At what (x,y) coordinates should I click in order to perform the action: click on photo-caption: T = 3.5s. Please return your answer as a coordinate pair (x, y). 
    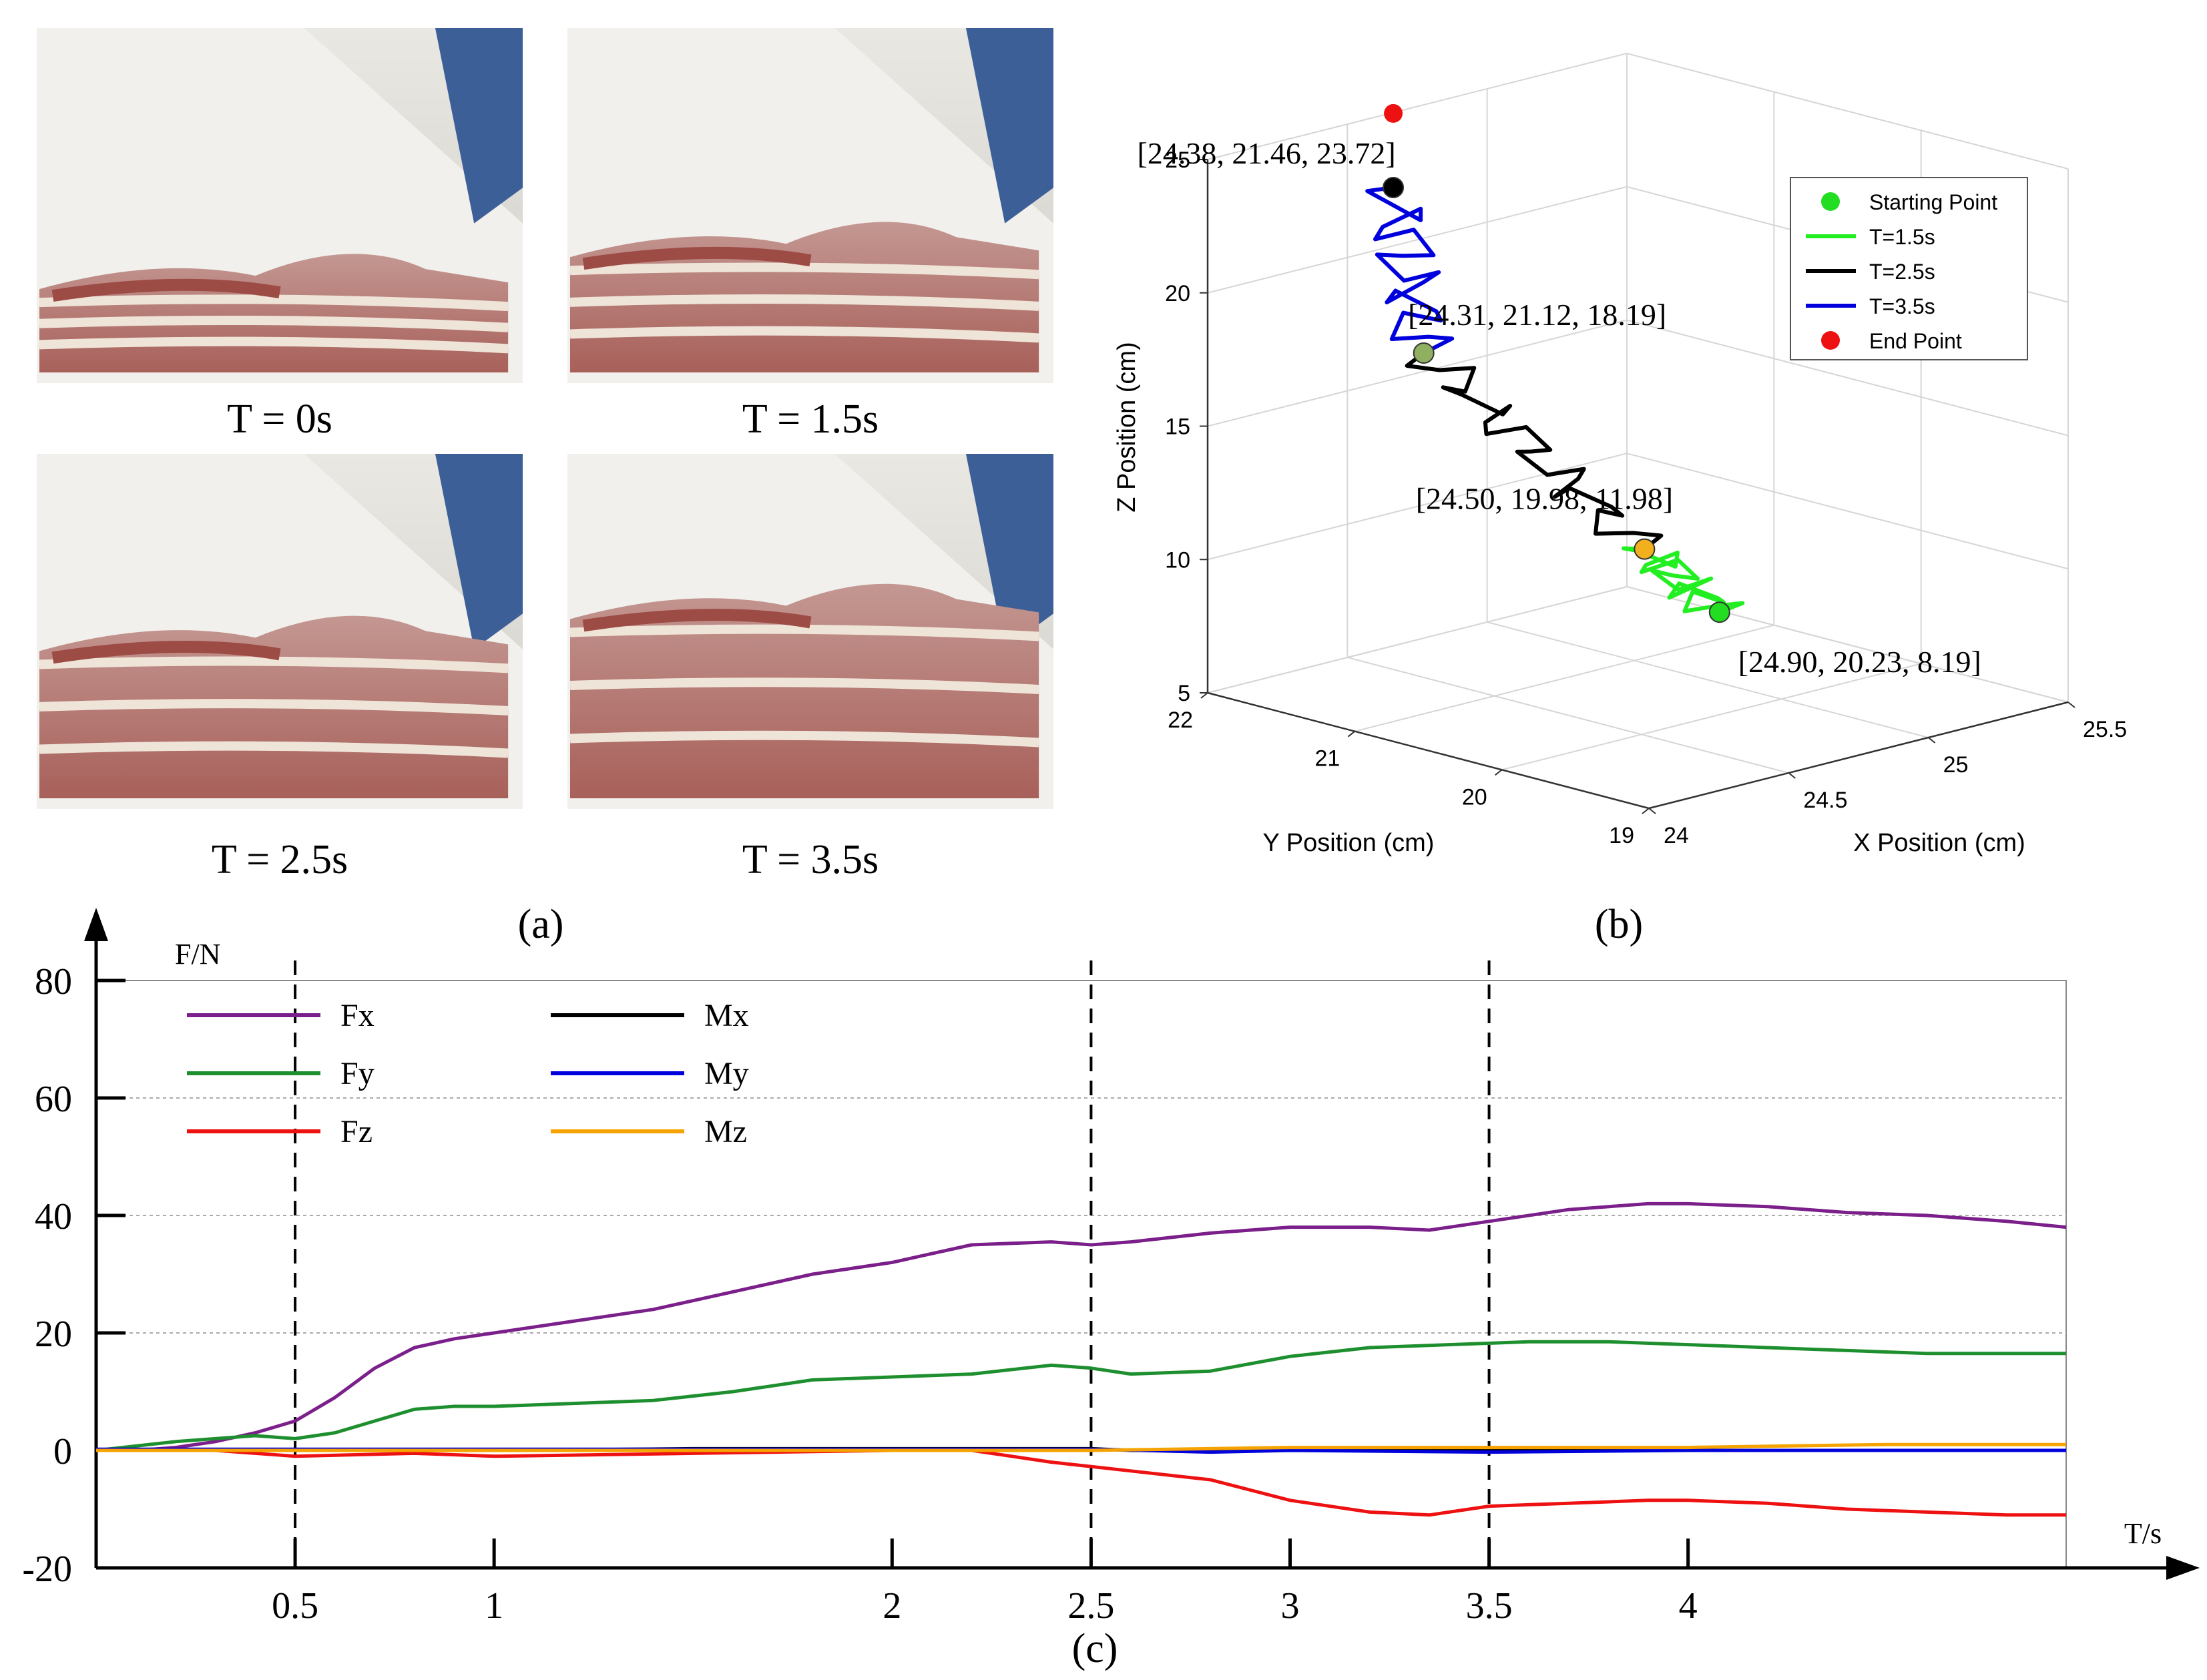
    Looking at the image, I should click on (810, 860).